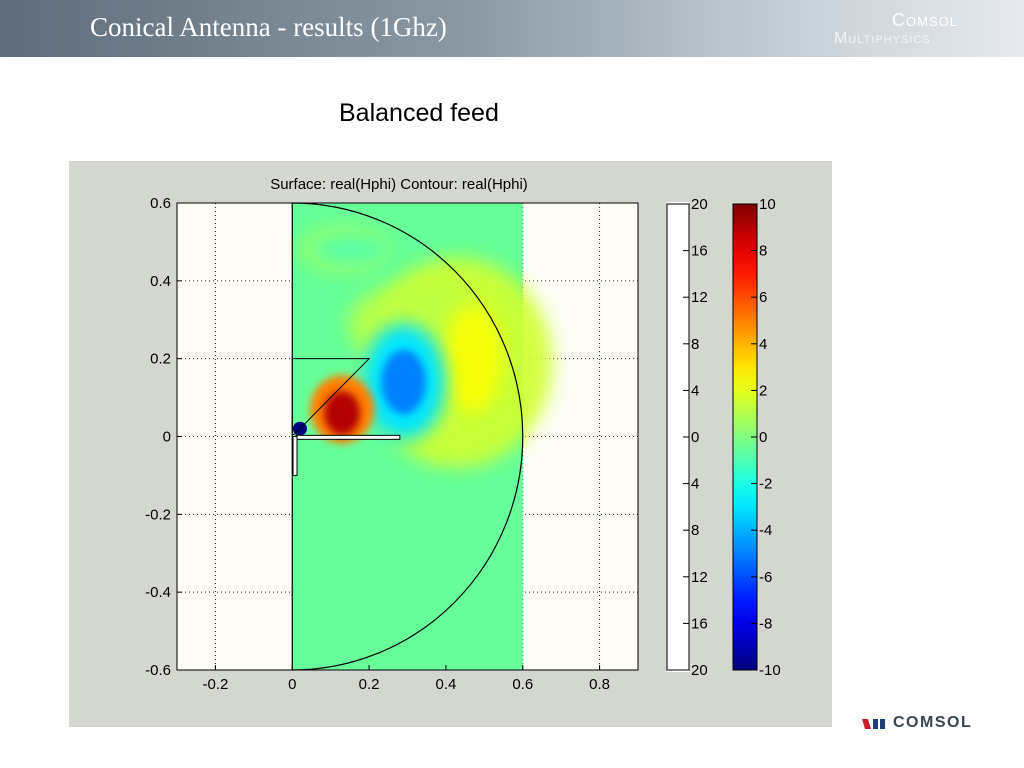 The width and height of the screenshot is (1024, 768). I want to click on comsol-logo-bottom: COMSOL, so click(927, 724).